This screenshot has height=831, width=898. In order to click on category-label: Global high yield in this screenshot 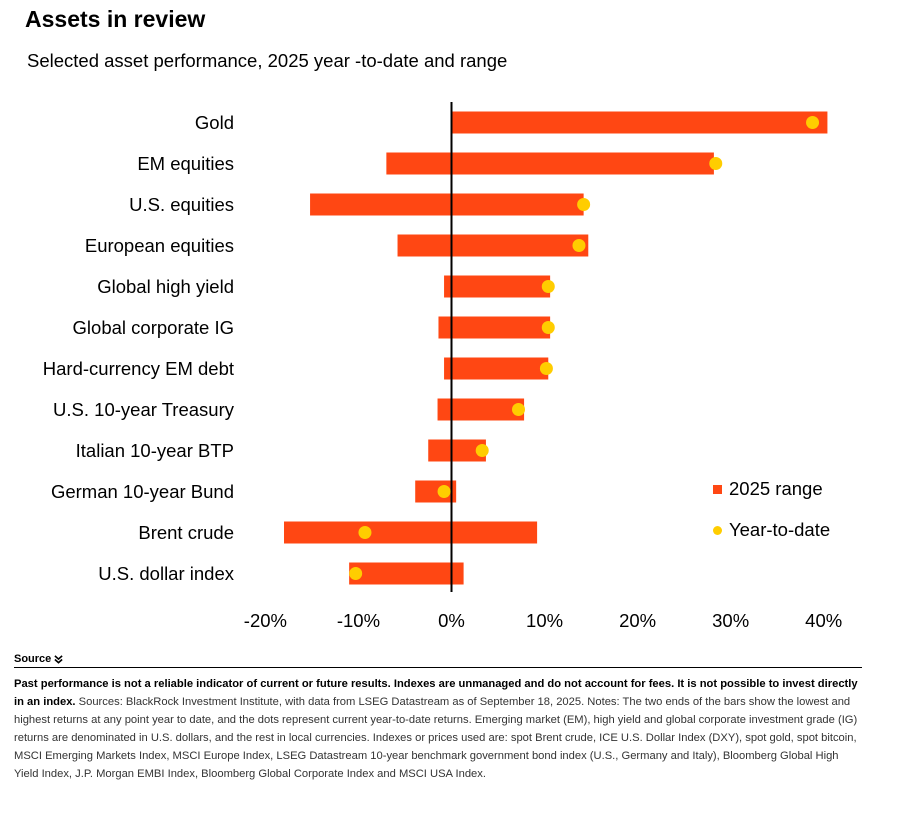, I will do `click(165, 286)`.